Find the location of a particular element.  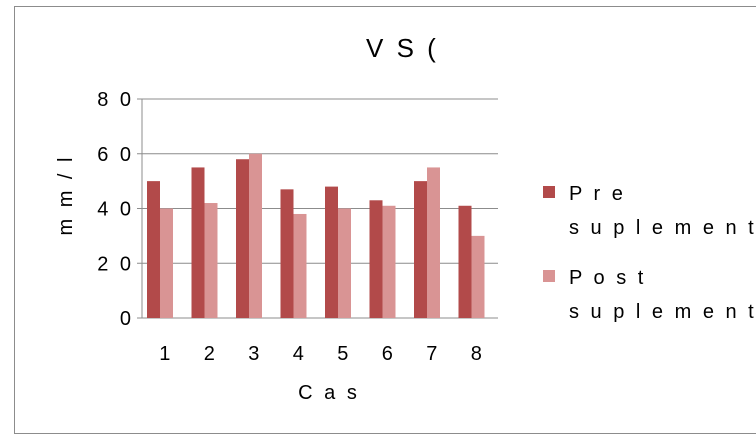

y-tick-label: 0 is located at coordinates (127, 319).